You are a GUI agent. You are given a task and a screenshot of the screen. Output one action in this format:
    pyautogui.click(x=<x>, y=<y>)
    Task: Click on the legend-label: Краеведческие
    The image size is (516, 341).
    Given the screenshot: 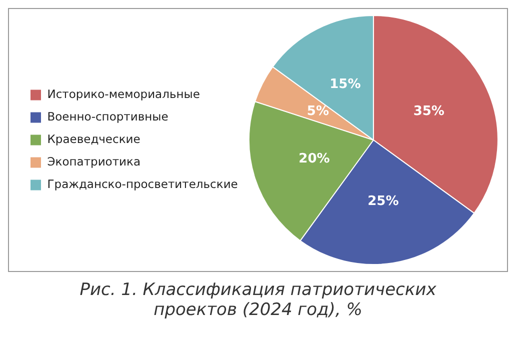 What is the action you would take?
    pyautogui.click(x=93, y=139)
    